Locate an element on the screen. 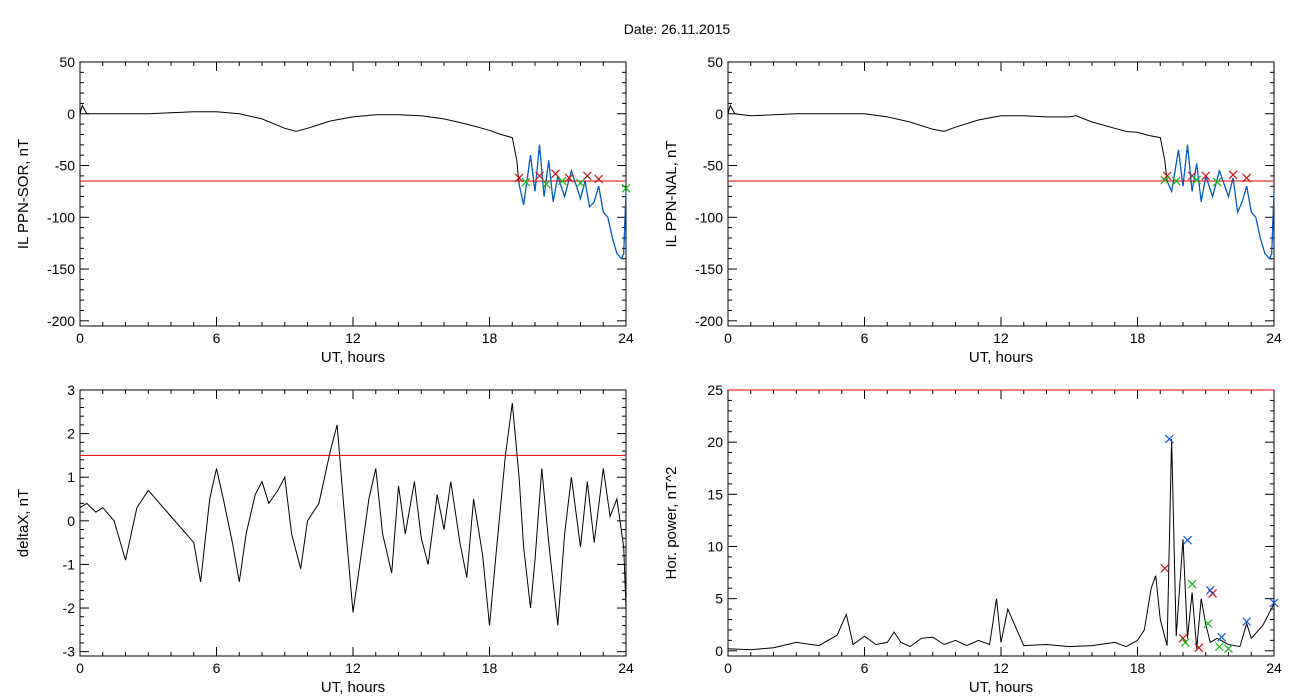  y-tick-label: 3 is located at coordinates (71, 390).